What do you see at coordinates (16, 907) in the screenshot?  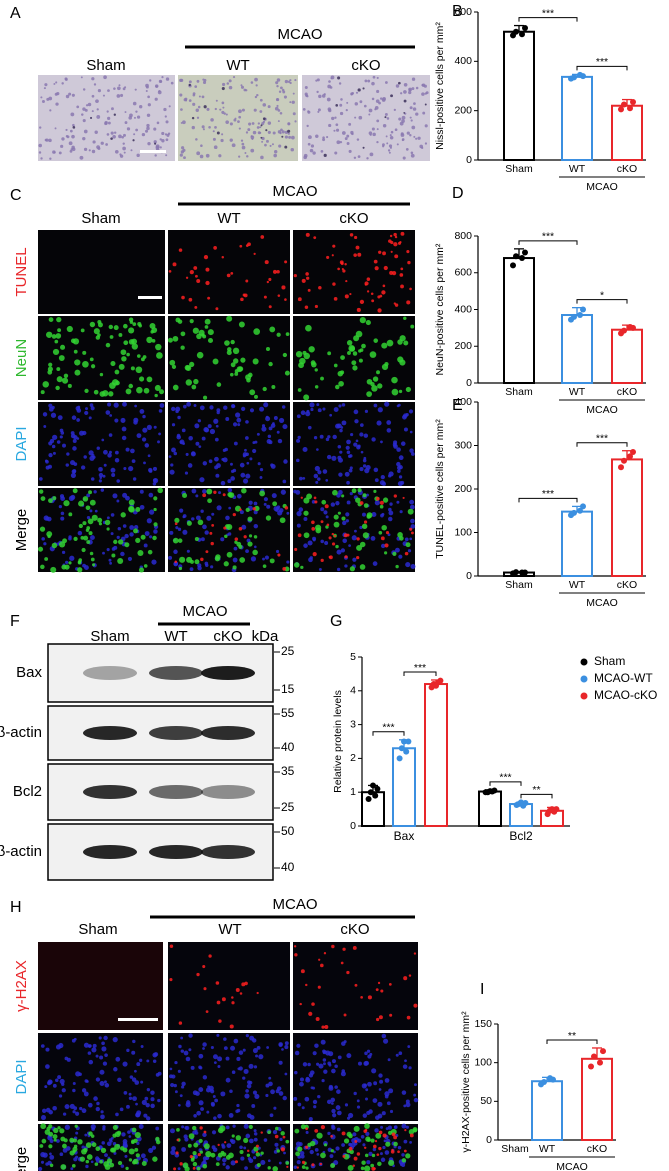 I see `panel-letter: H` at bounding box center [16, 907].